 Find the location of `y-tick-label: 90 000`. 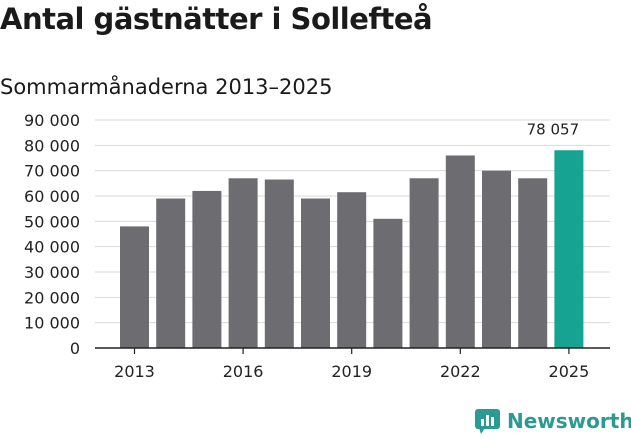

y-tick-label: 90 000 is located at coordinates (52, 120).